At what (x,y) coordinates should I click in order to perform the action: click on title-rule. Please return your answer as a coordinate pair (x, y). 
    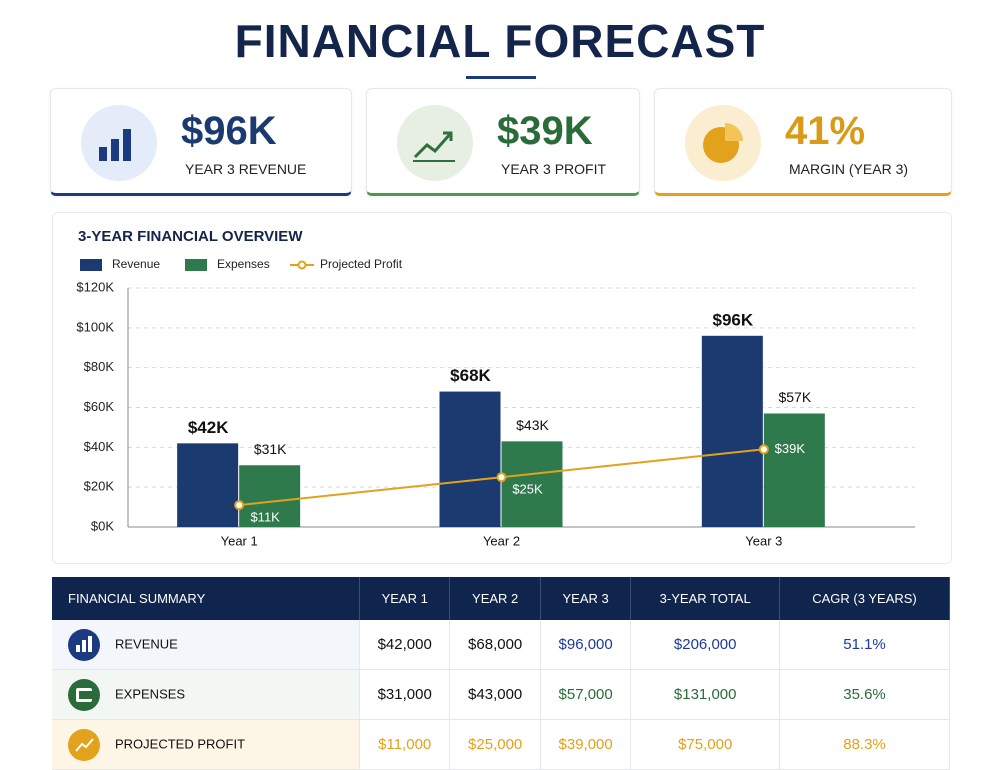
    Looking at the image, I should click on (501, 77).